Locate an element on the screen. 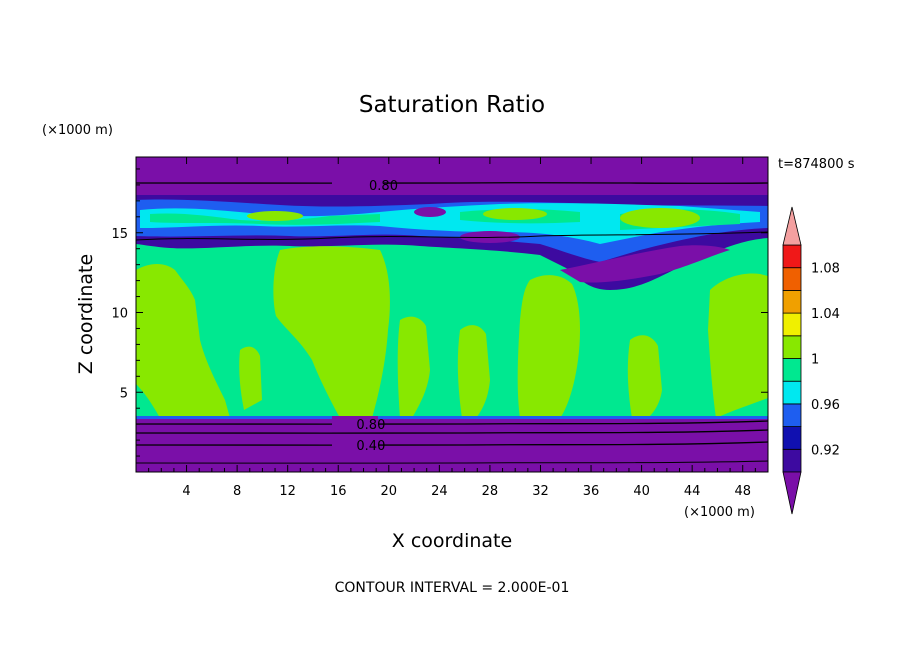  cloud-region-left is located at coordinates (183, 341).